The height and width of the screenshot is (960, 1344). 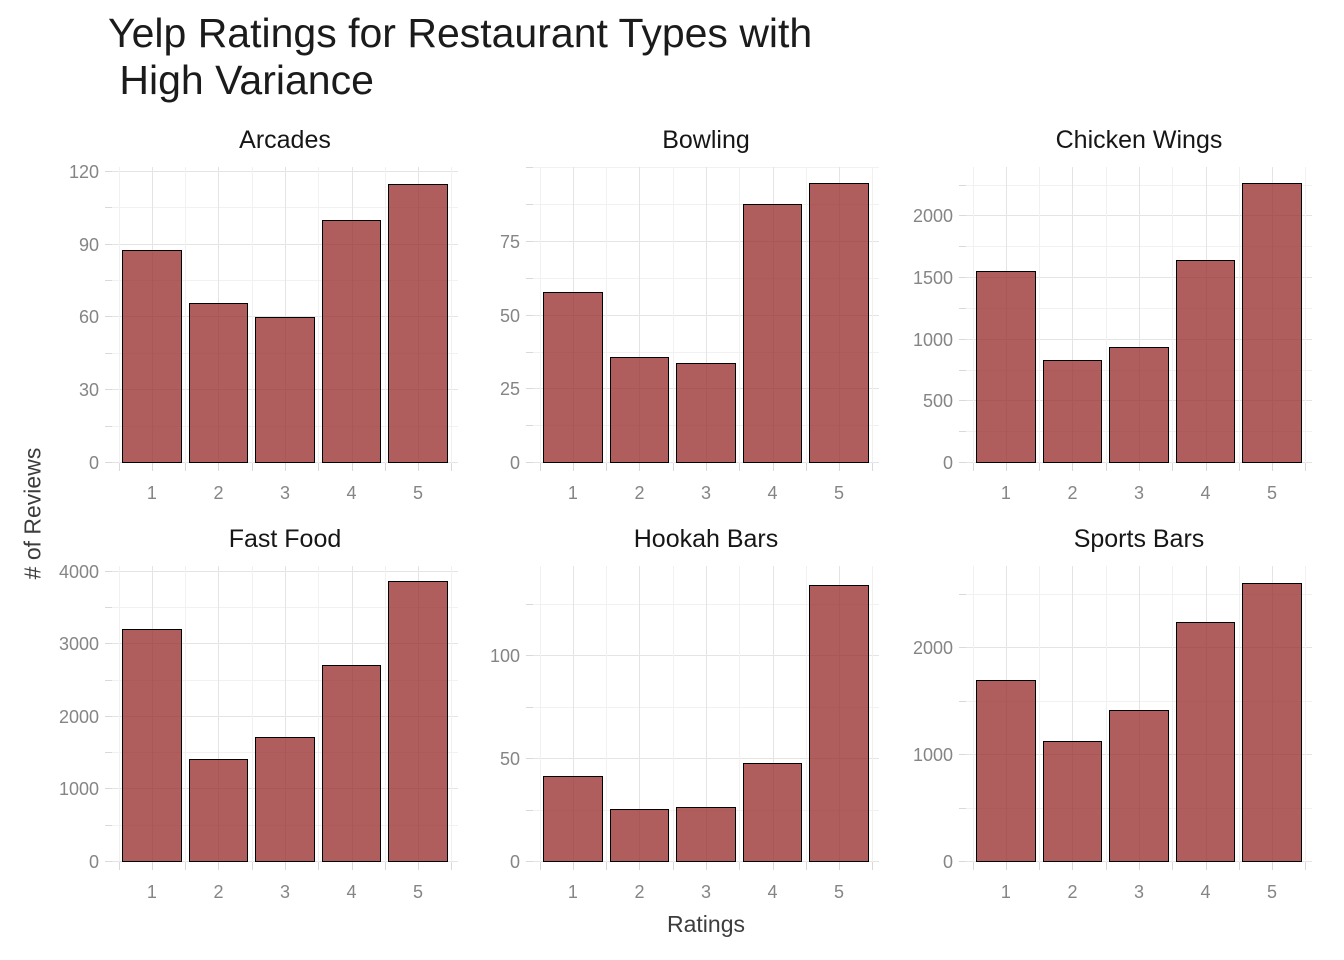 What do you see at coordinates (351, 892) in the screenshot?
I see `x-tick-label: 4` at bounding box center [351, 892].